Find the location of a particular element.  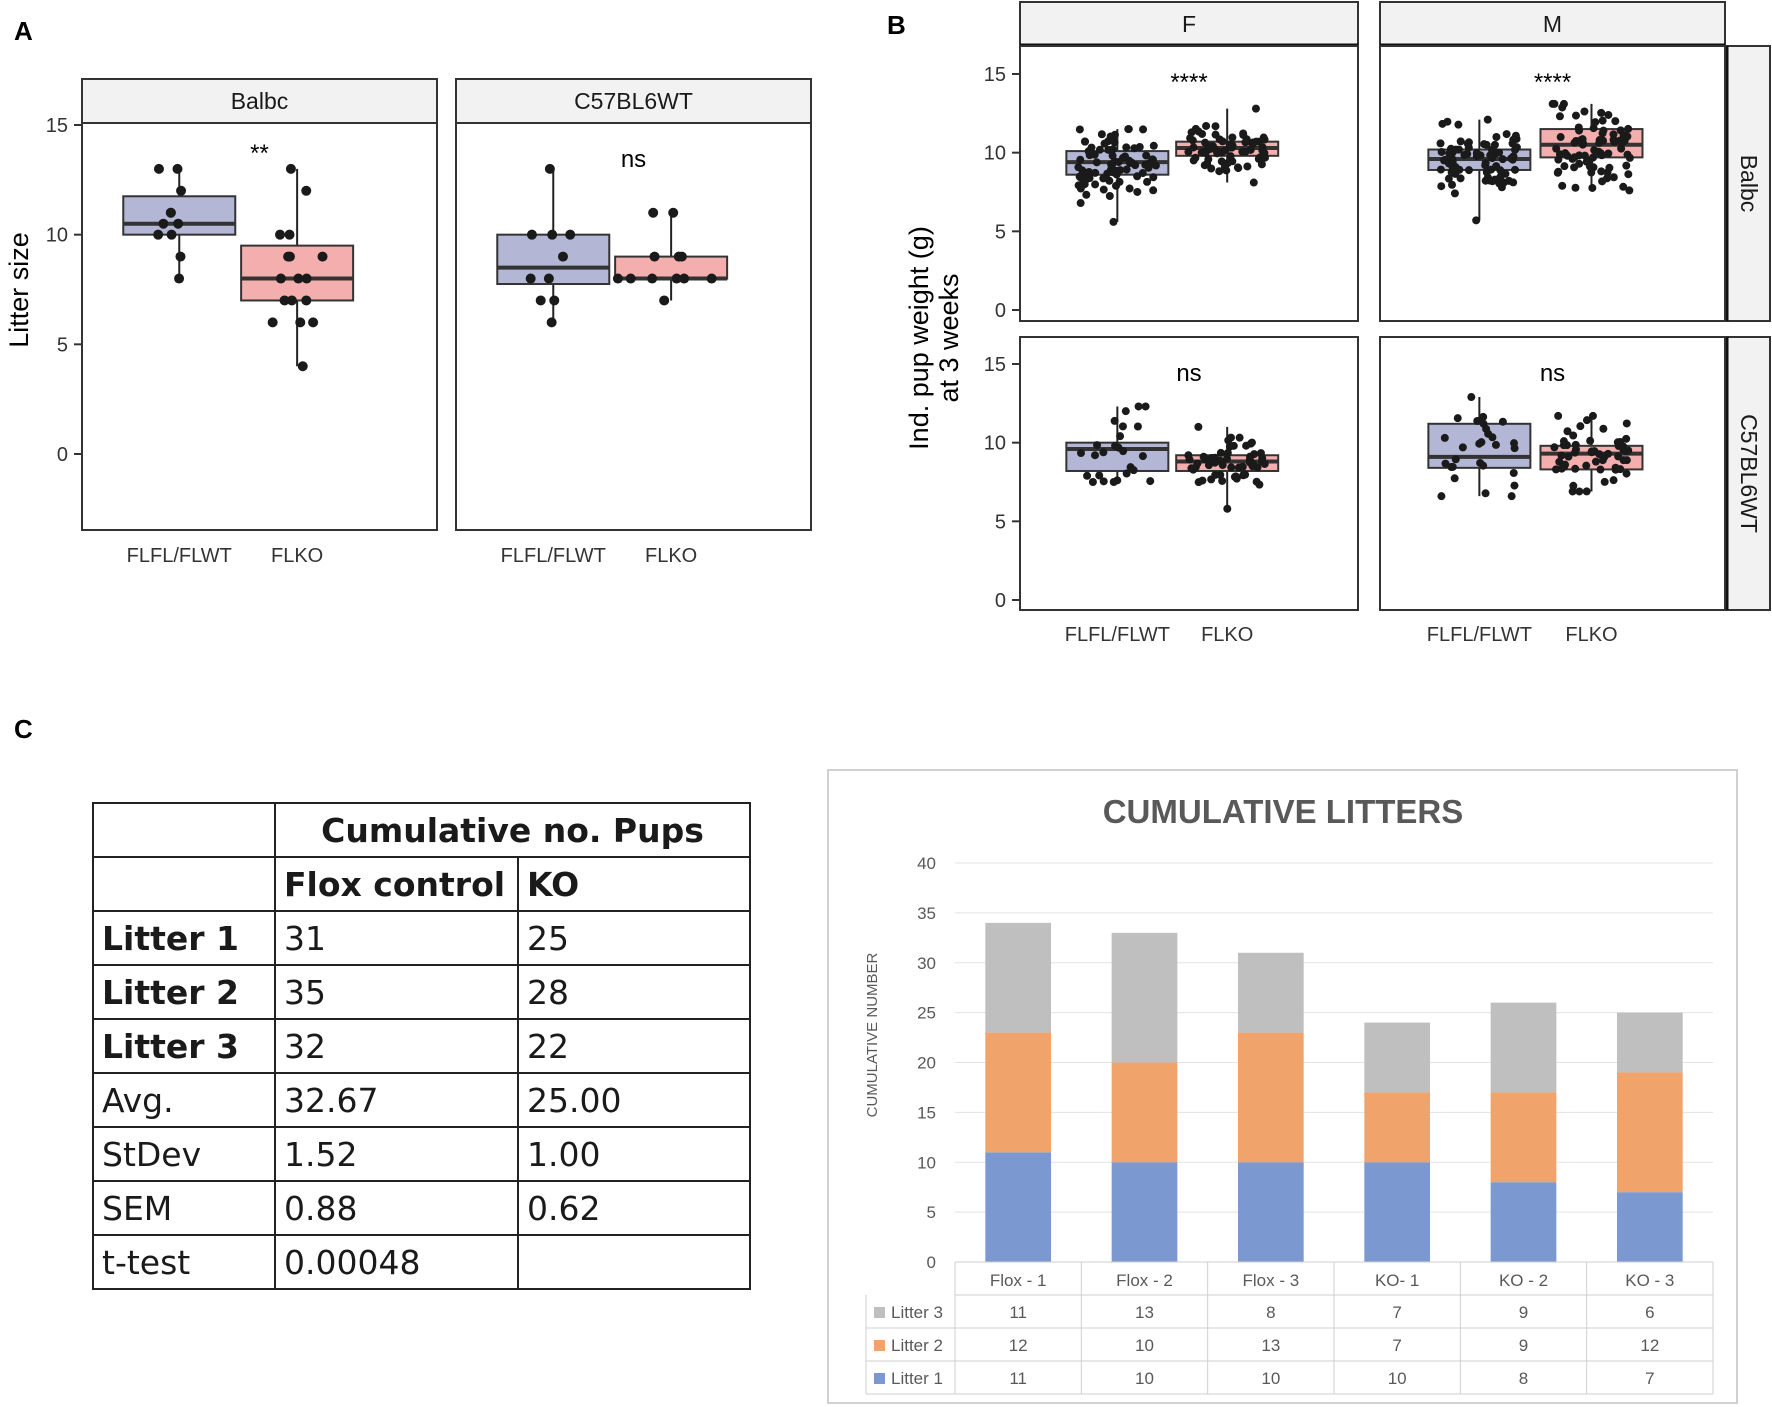

table-cell-ko: 1.00 is located at coordinates (634, 1154).